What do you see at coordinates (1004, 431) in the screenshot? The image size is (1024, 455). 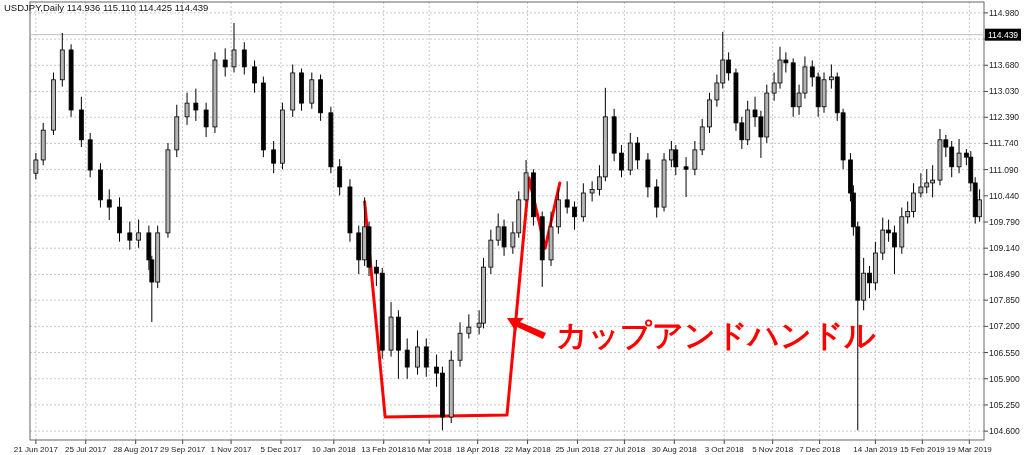 I see `y-tick-label: 104.600` at bounding box center [1004, 431].